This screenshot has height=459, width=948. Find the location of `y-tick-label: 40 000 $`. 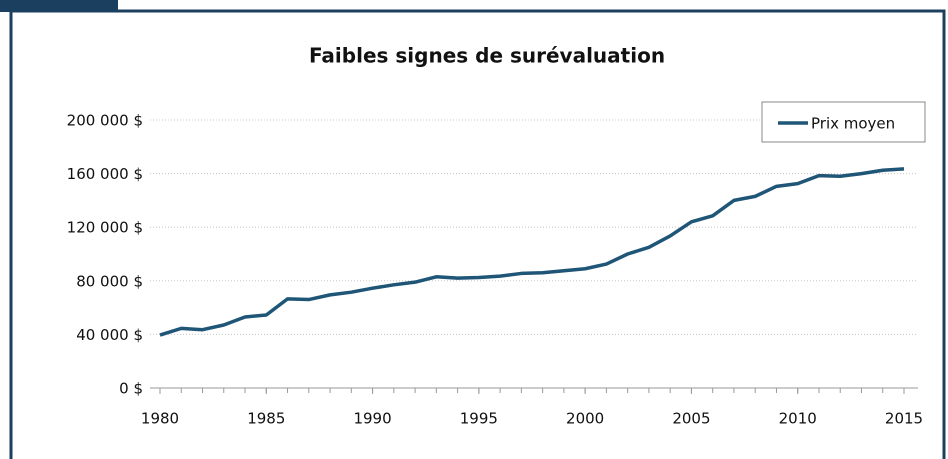

y-tick-label: 40 000 $ is located at coordinates (109, 335).